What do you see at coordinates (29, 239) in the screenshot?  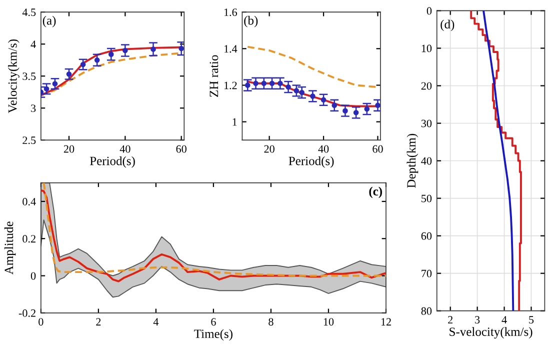 I see `y-tick-label: 0.2` at bounding box center [29, 239].